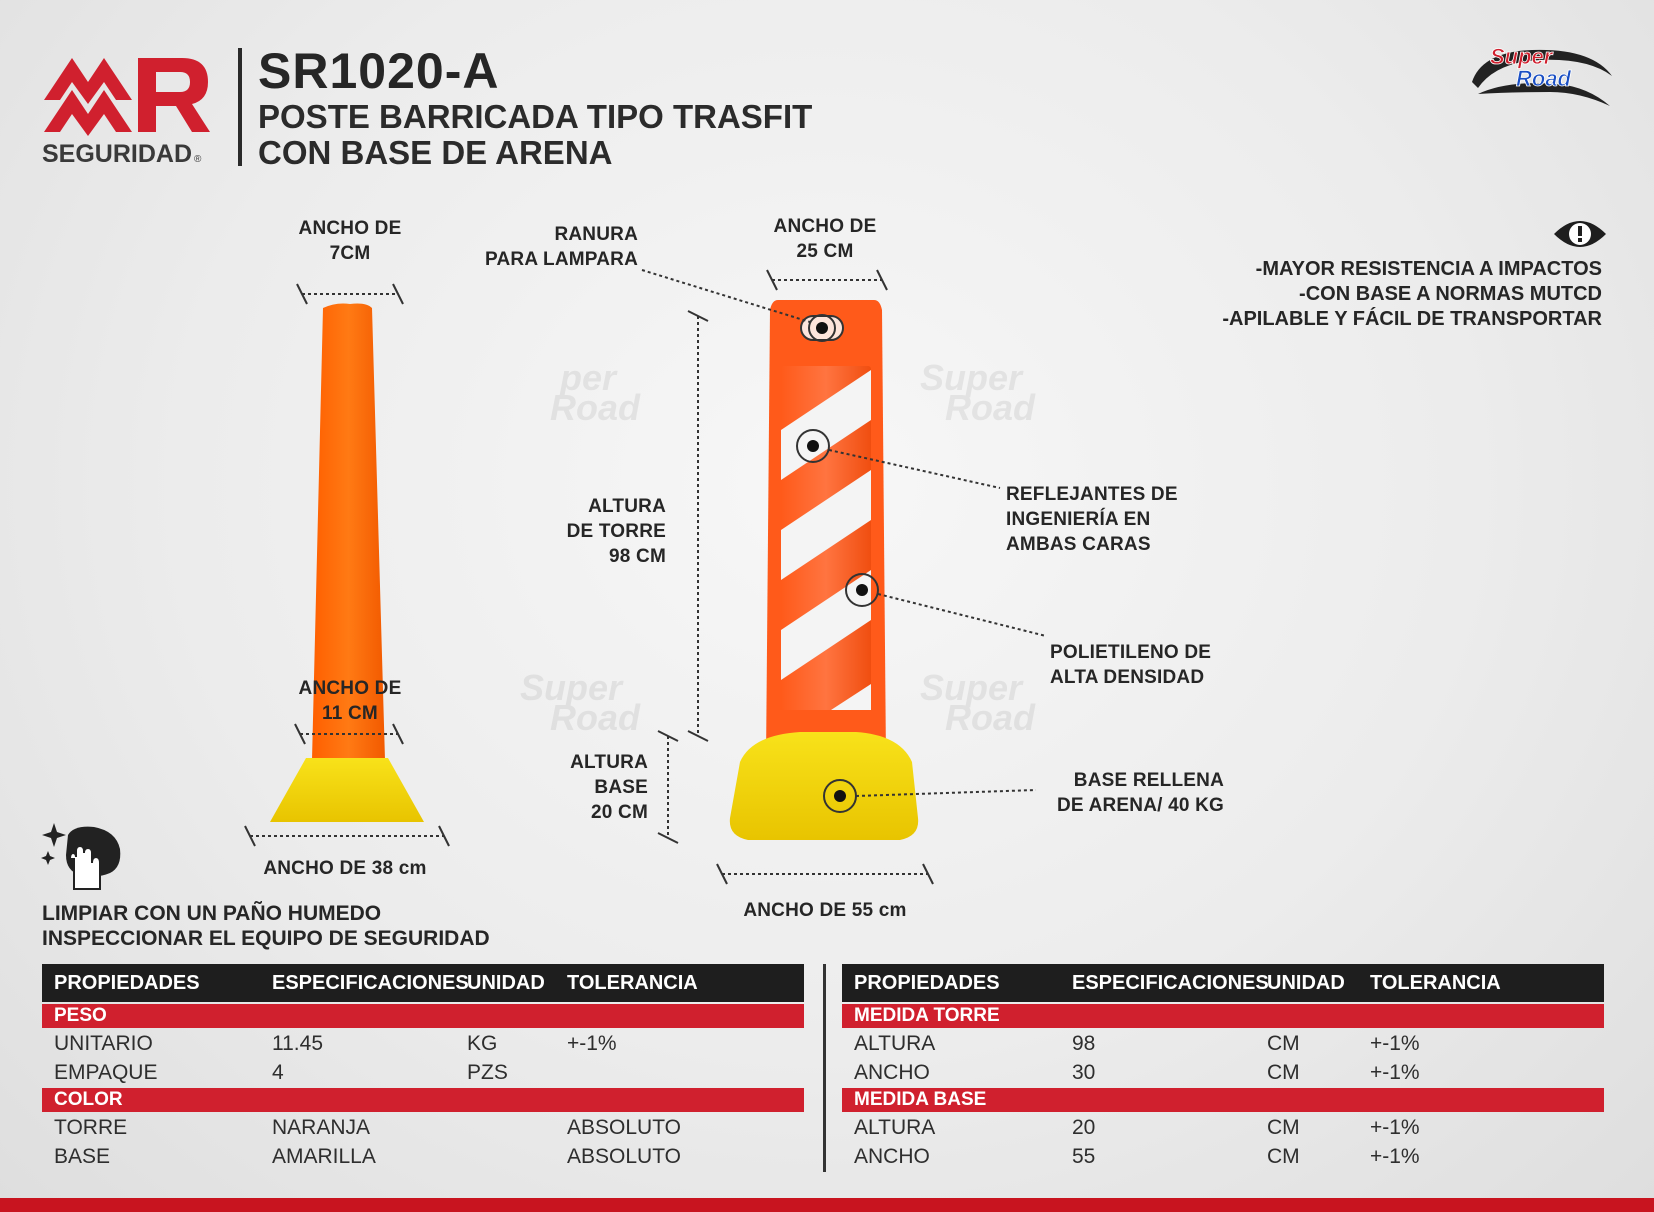  Describe the element at coordinates (117, 154) in the screenshot. I see `mr-logo-sub: SEGURIDAD` at that location.